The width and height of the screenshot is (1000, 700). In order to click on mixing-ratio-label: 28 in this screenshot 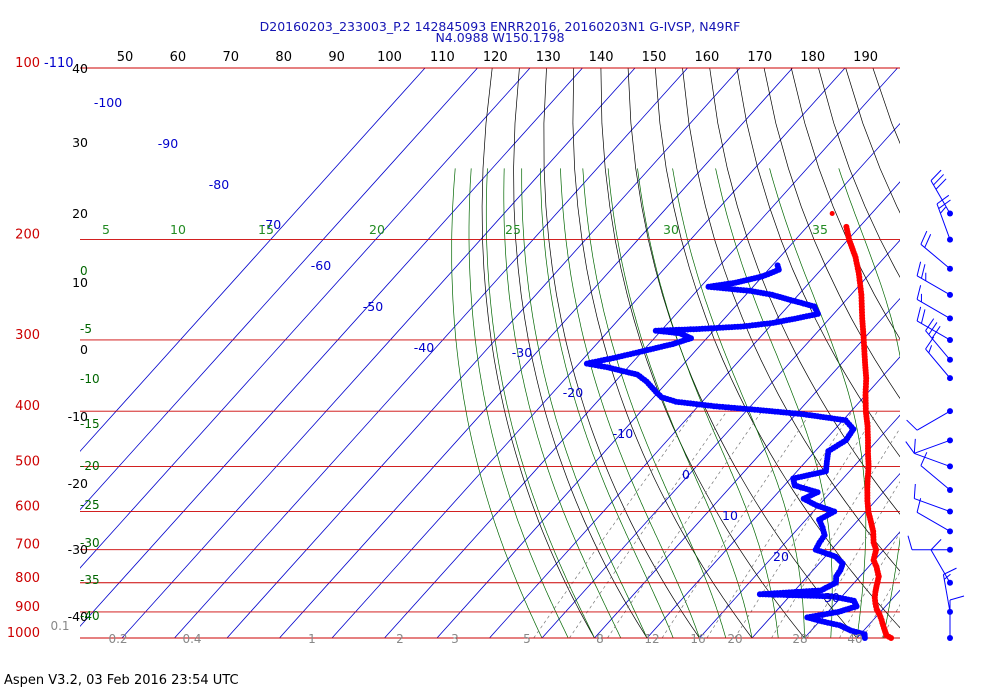, I will do `click(799, 639)`.